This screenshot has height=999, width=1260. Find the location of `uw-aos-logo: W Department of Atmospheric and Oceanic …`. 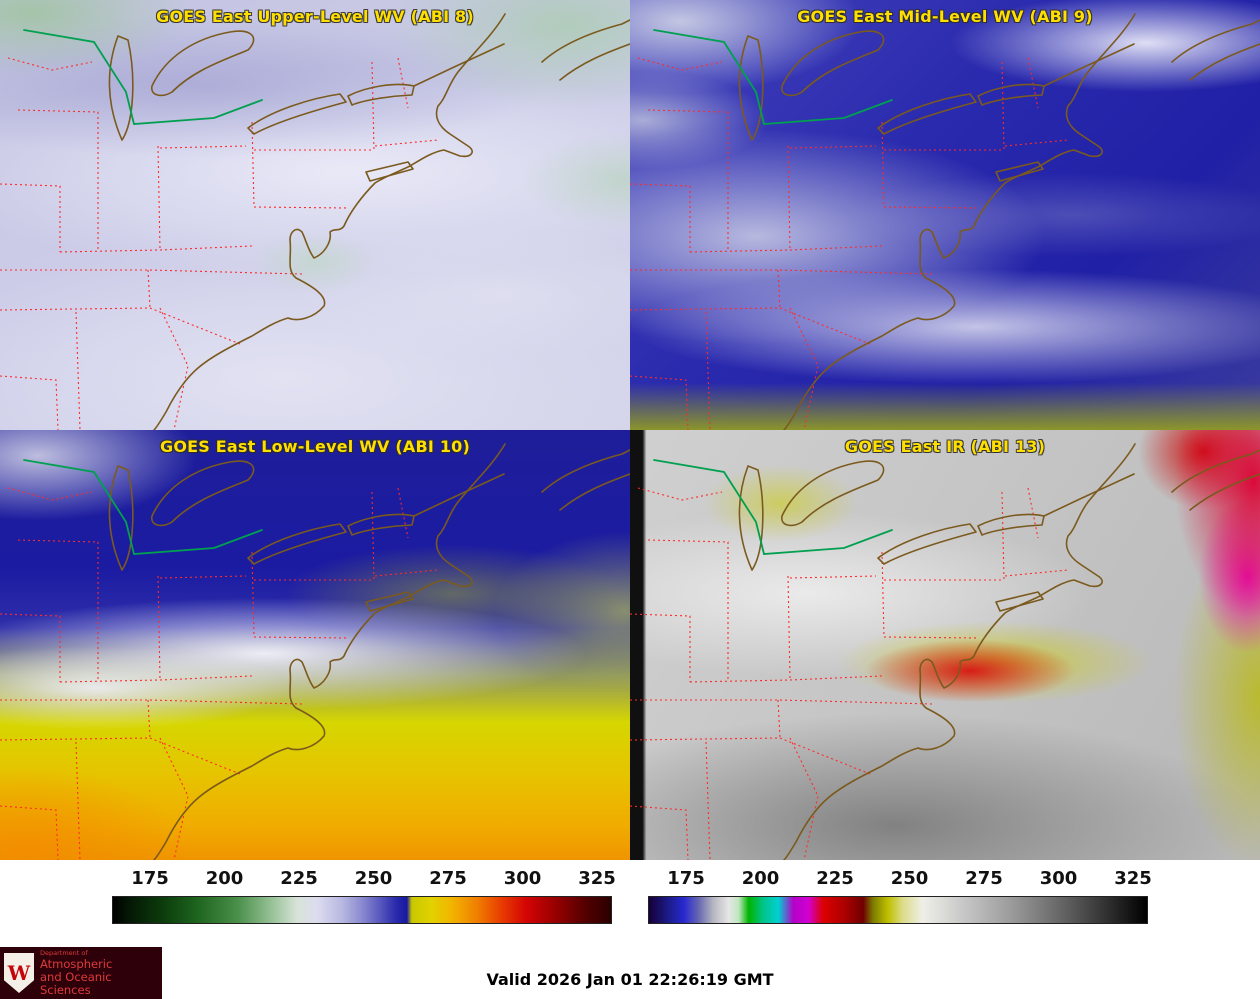

uw-aos-logo: W Department of Atmospheric and Oceanic … is located at coordinates (81, 973).